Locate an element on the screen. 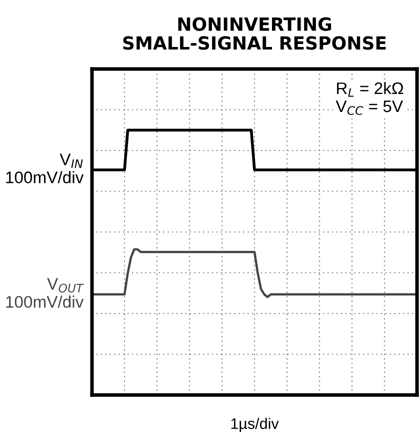 The height and width of the screenshot is (440, 419). text: 1µs/div is located at coordinates (255, 425).